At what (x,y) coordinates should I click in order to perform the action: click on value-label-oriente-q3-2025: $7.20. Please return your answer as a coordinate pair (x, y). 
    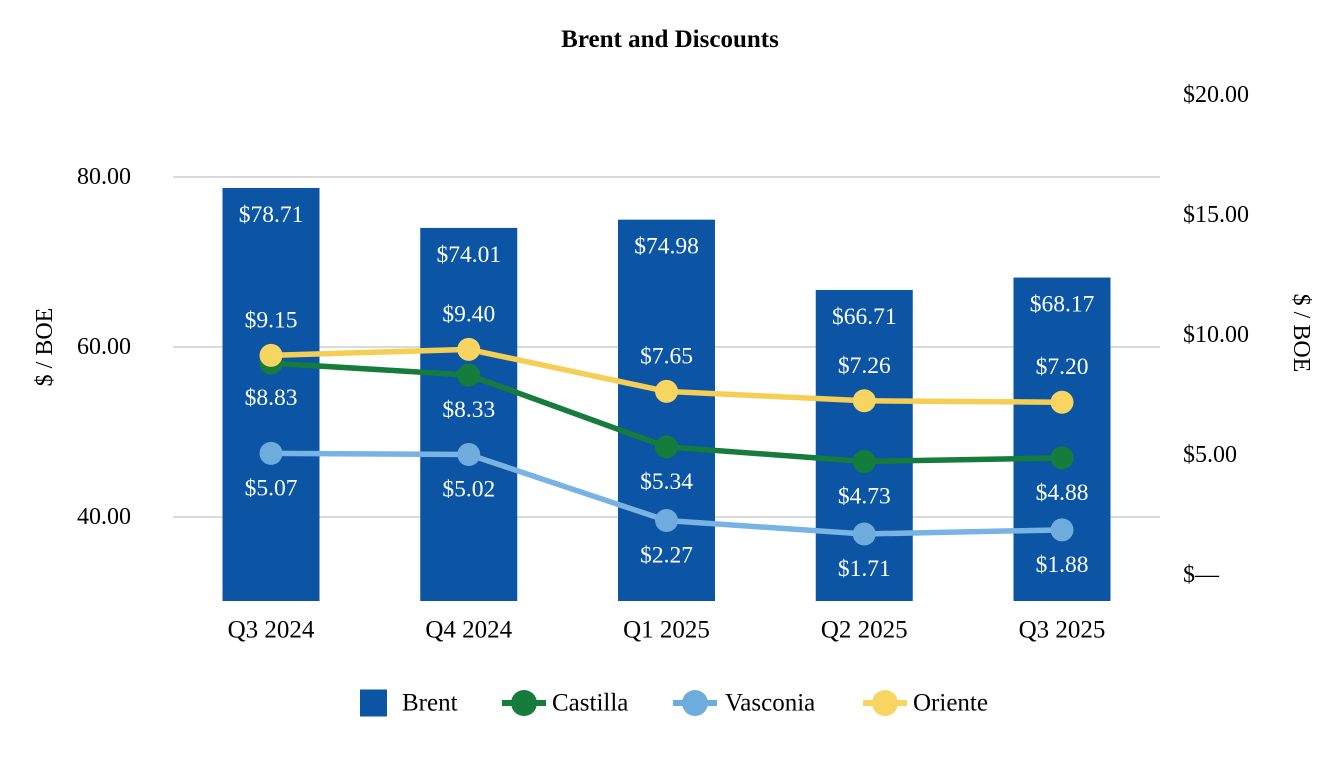
    Looking at the image, I should click on (1062, 367).